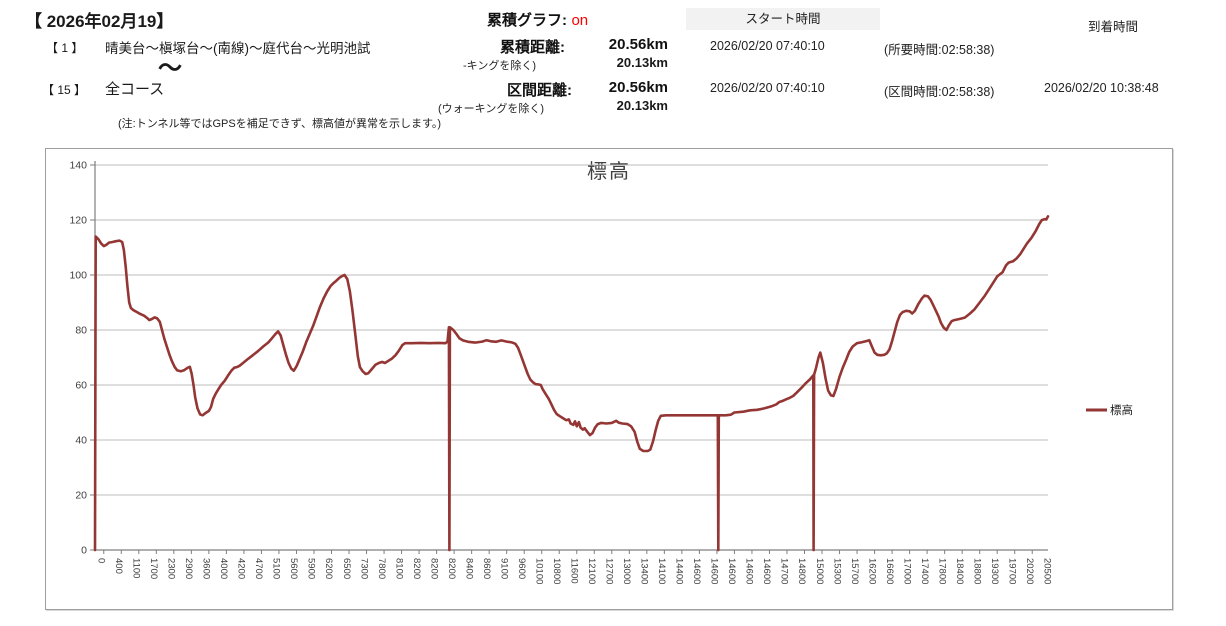 This screenshot has height=626, width=1226. What do you see at coordinates (1101, 88) in the screenshot?
I see `row2-arrival-time: 2026/02/20 10:38:48` at bounding box center [1101, 88].